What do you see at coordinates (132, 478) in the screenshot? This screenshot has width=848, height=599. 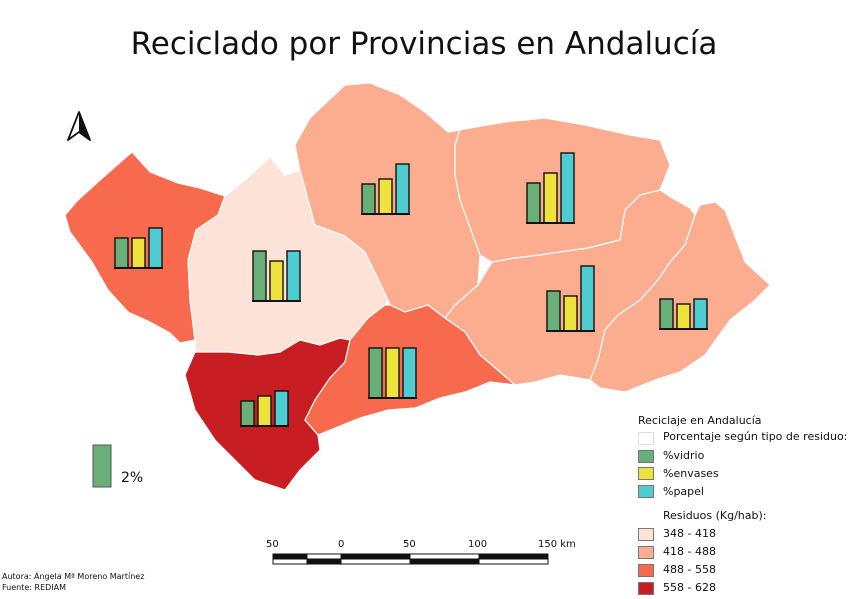 I see `size-reference-label: 2%` at bounding box center [132, 478].